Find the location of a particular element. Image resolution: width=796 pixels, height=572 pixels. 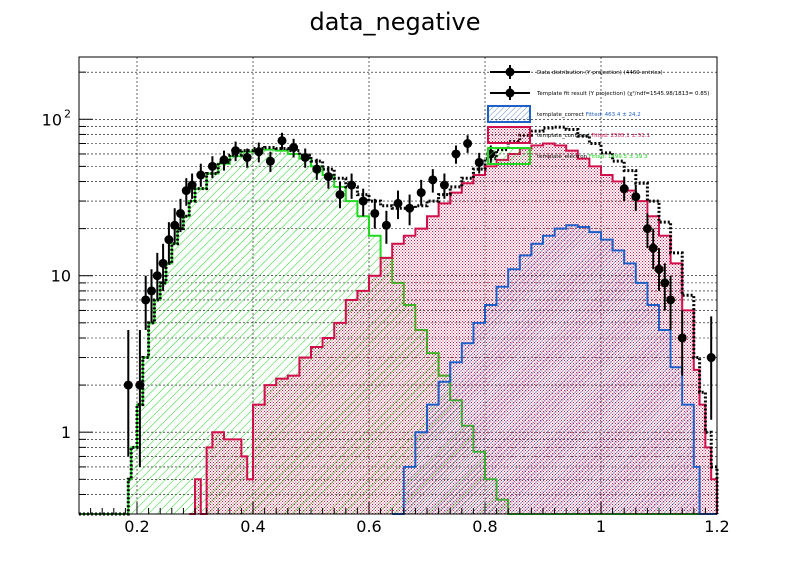

x-tick-label: 0.8 is located at coordinates (484, 526).